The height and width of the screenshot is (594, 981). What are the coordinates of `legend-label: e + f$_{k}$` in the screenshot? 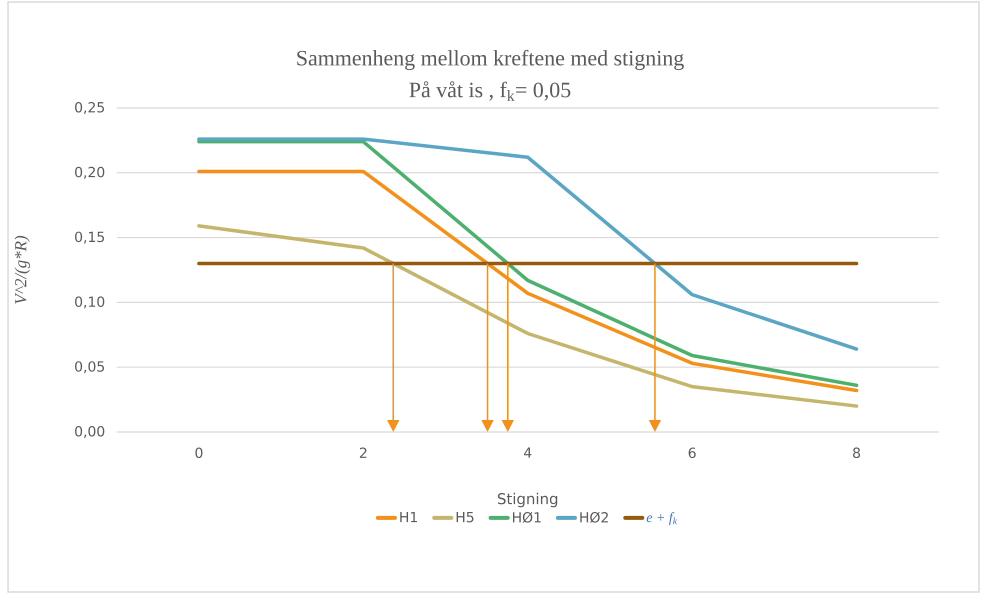 It's located at (662, 518).